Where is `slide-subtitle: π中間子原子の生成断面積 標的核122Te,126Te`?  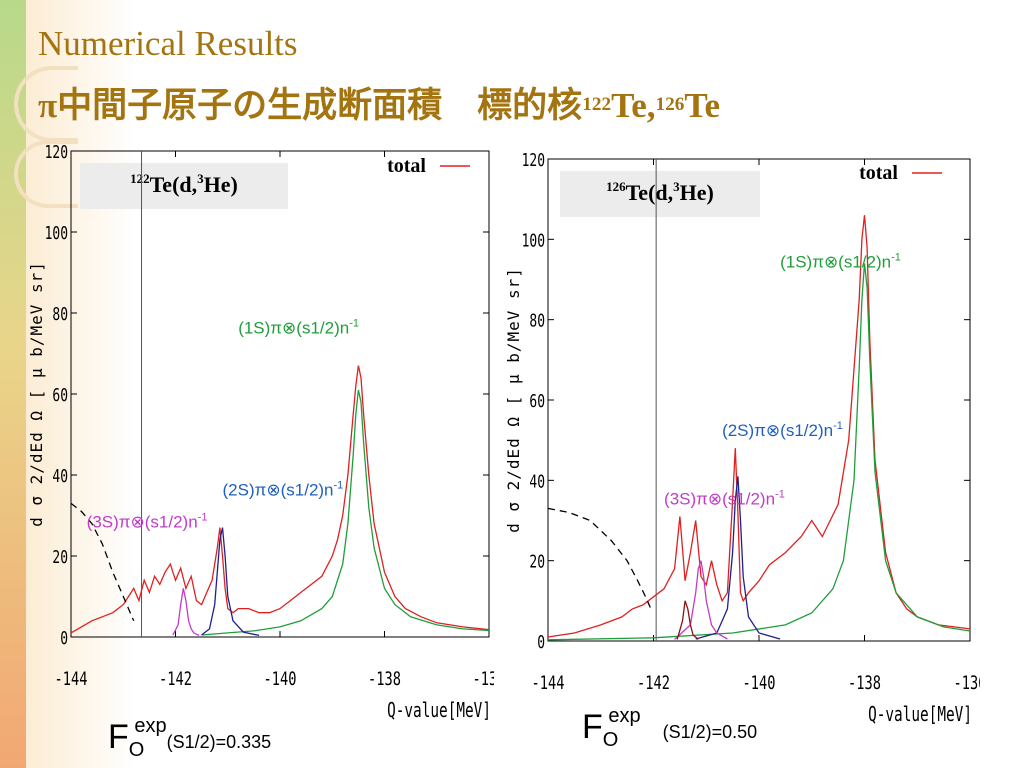
slide-subtitle: π中間子原子の生成断面積 標的核122Te,126Te is located at coordinates (379, 105).